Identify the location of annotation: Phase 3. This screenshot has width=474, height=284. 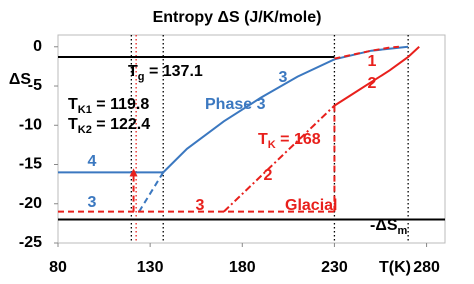
(235, 104).